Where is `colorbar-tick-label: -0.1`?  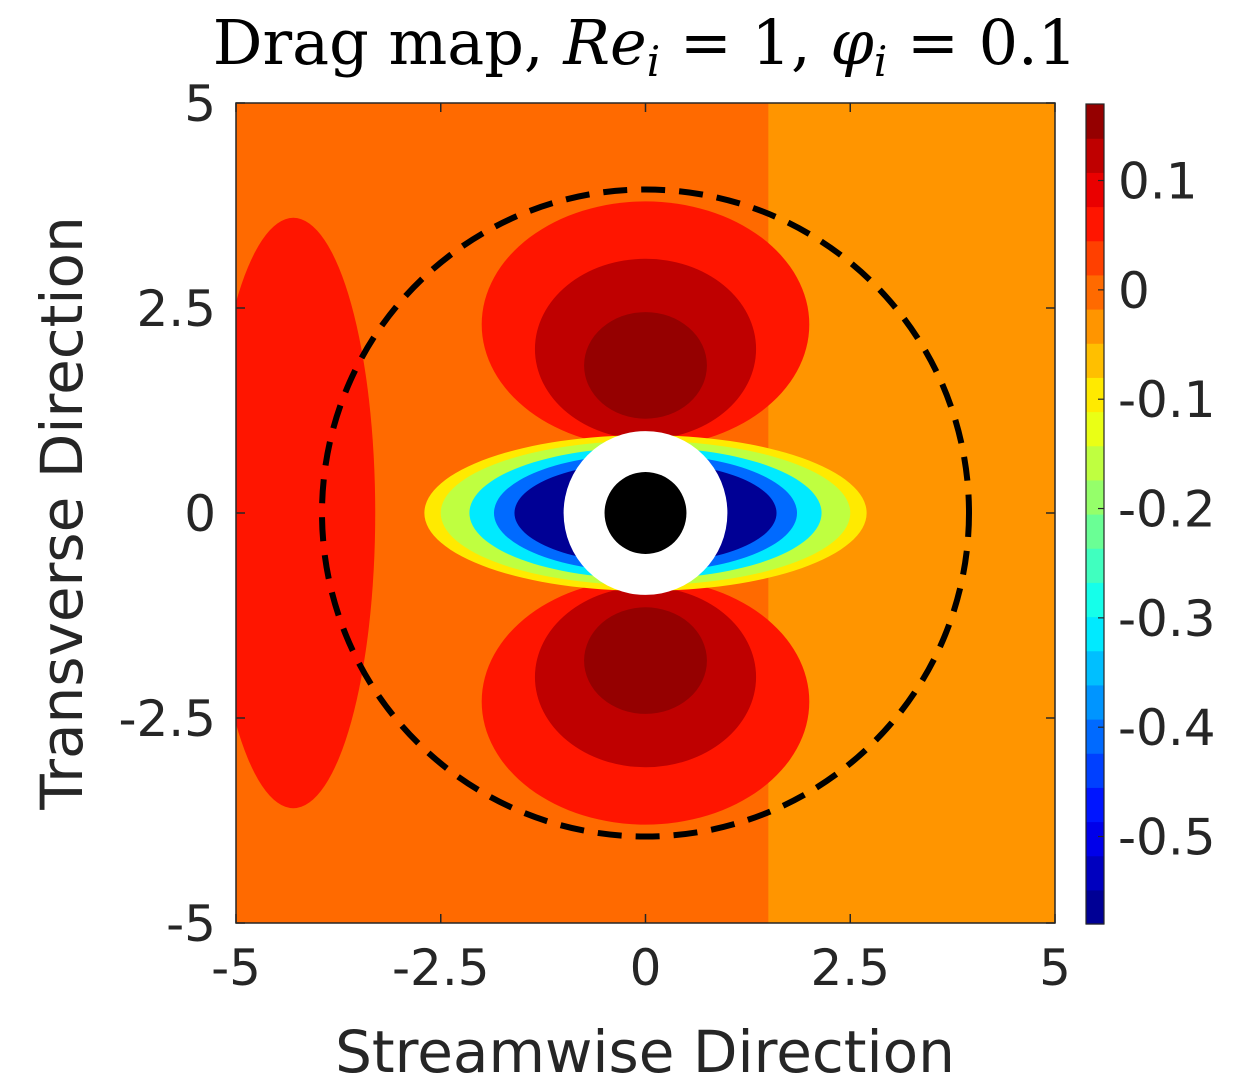
colorbar-tick-label: -0.1 is located at coordinates (1167, 400).